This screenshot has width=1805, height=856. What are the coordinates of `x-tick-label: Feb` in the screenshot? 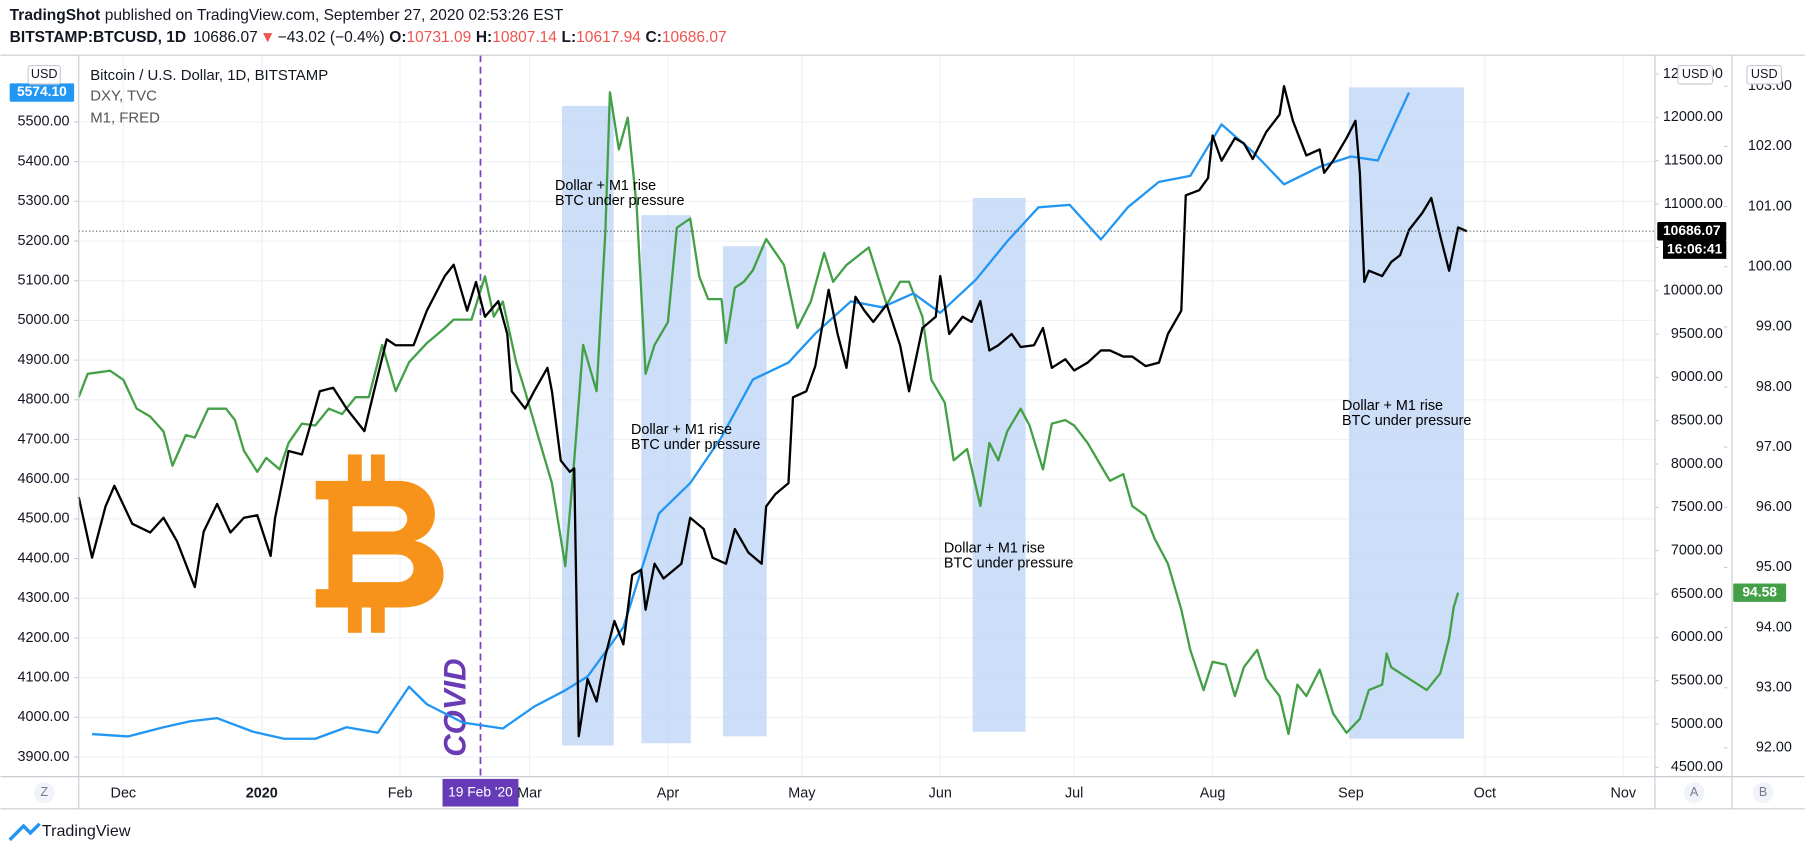 It's located at (400, 794).